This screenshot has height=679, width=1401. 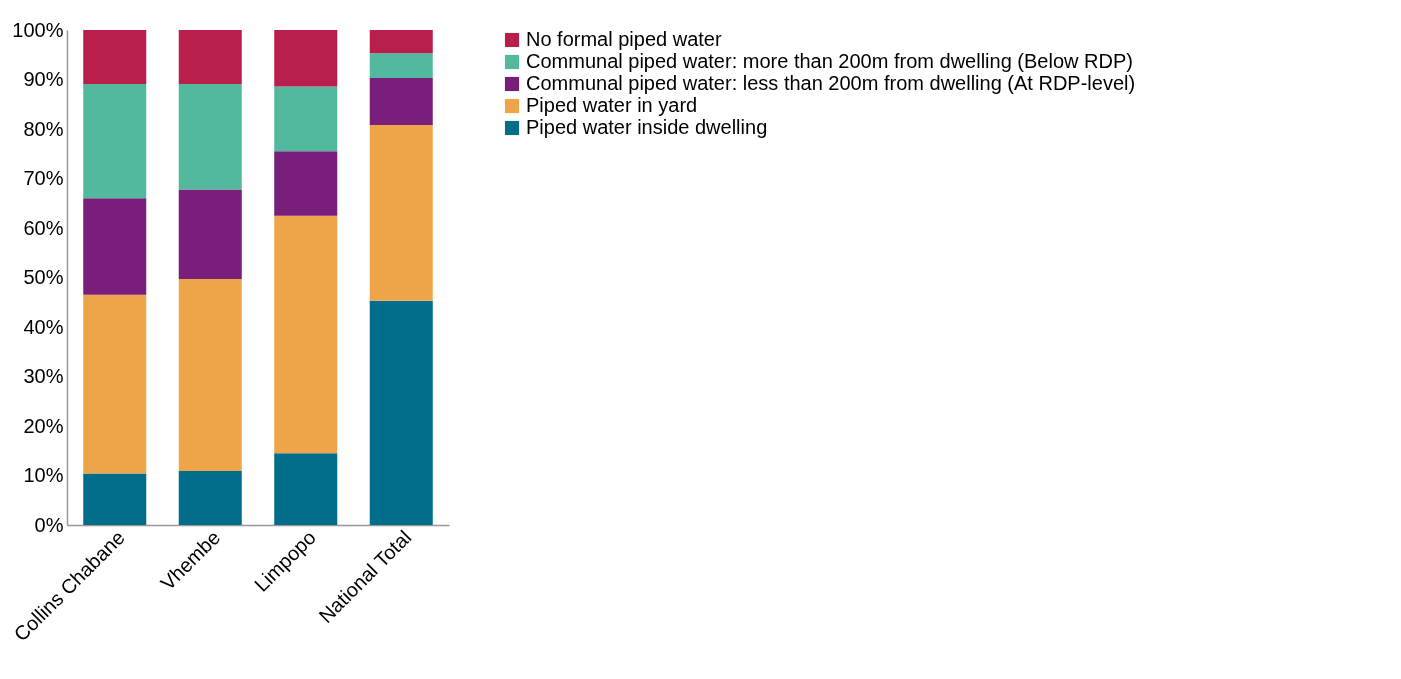 What do you see at coordinates (647, 127) in the screenshot?
I see `legend-label: Piped water inside dwelling` at bounding box center [647, 127].